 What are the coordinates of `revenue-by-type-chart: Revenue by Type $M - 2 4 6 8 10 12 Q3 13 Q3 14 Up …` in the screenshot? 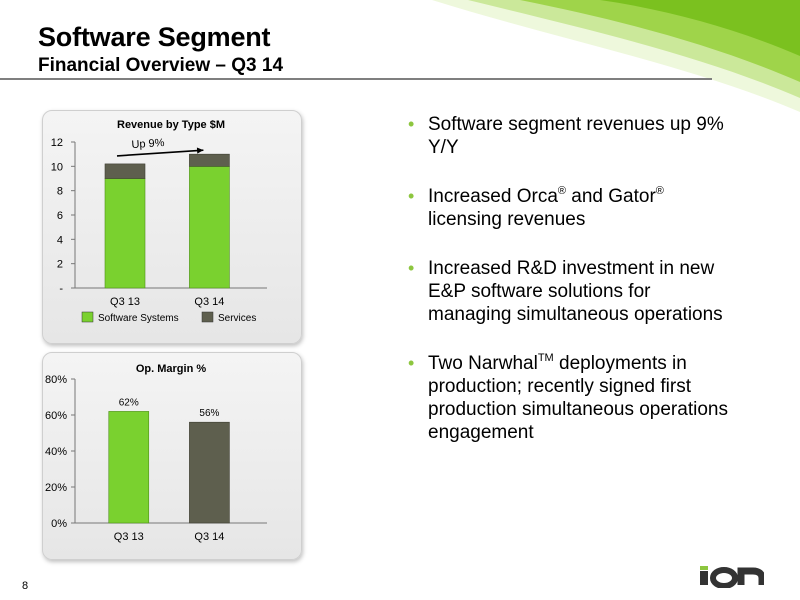 It's located at (159, 221).